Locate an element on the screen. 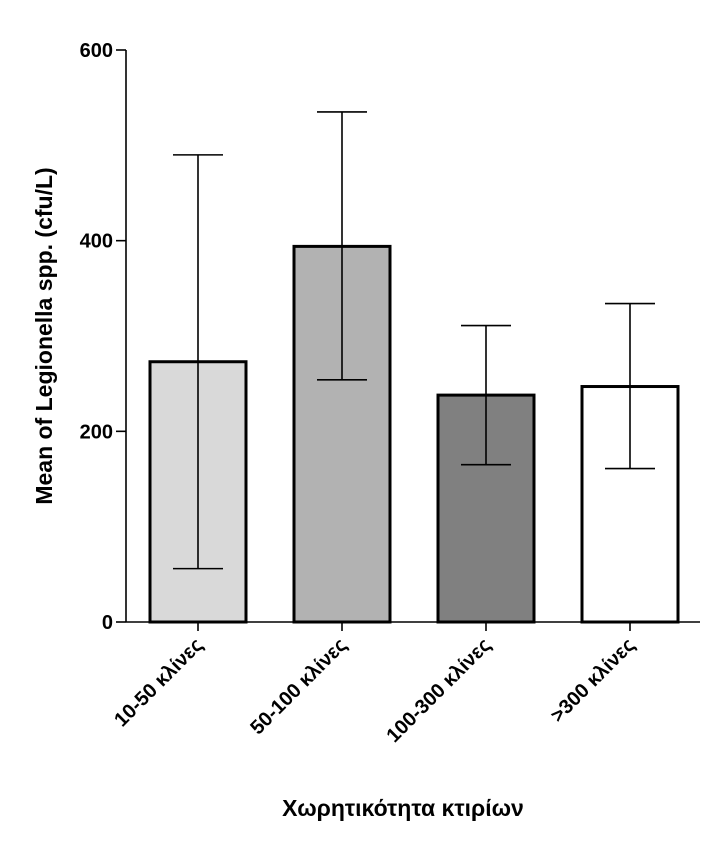  y-tick-label-4: 600 is located at coordinates (96, 51).